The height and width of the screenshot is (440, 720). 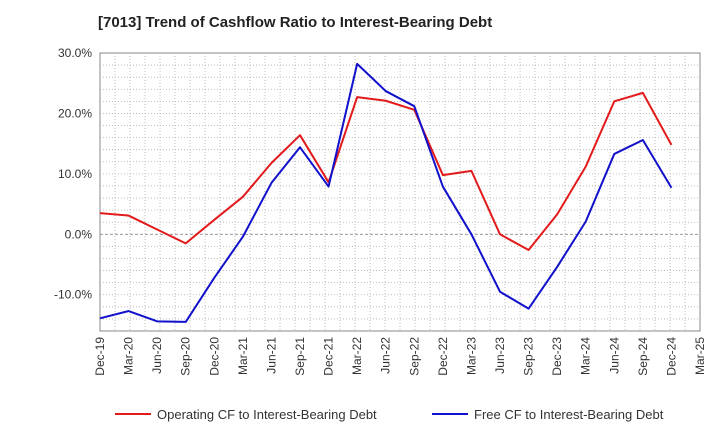 I want to click on x-tick-label: Jun-21, so click(x=271, y=355).